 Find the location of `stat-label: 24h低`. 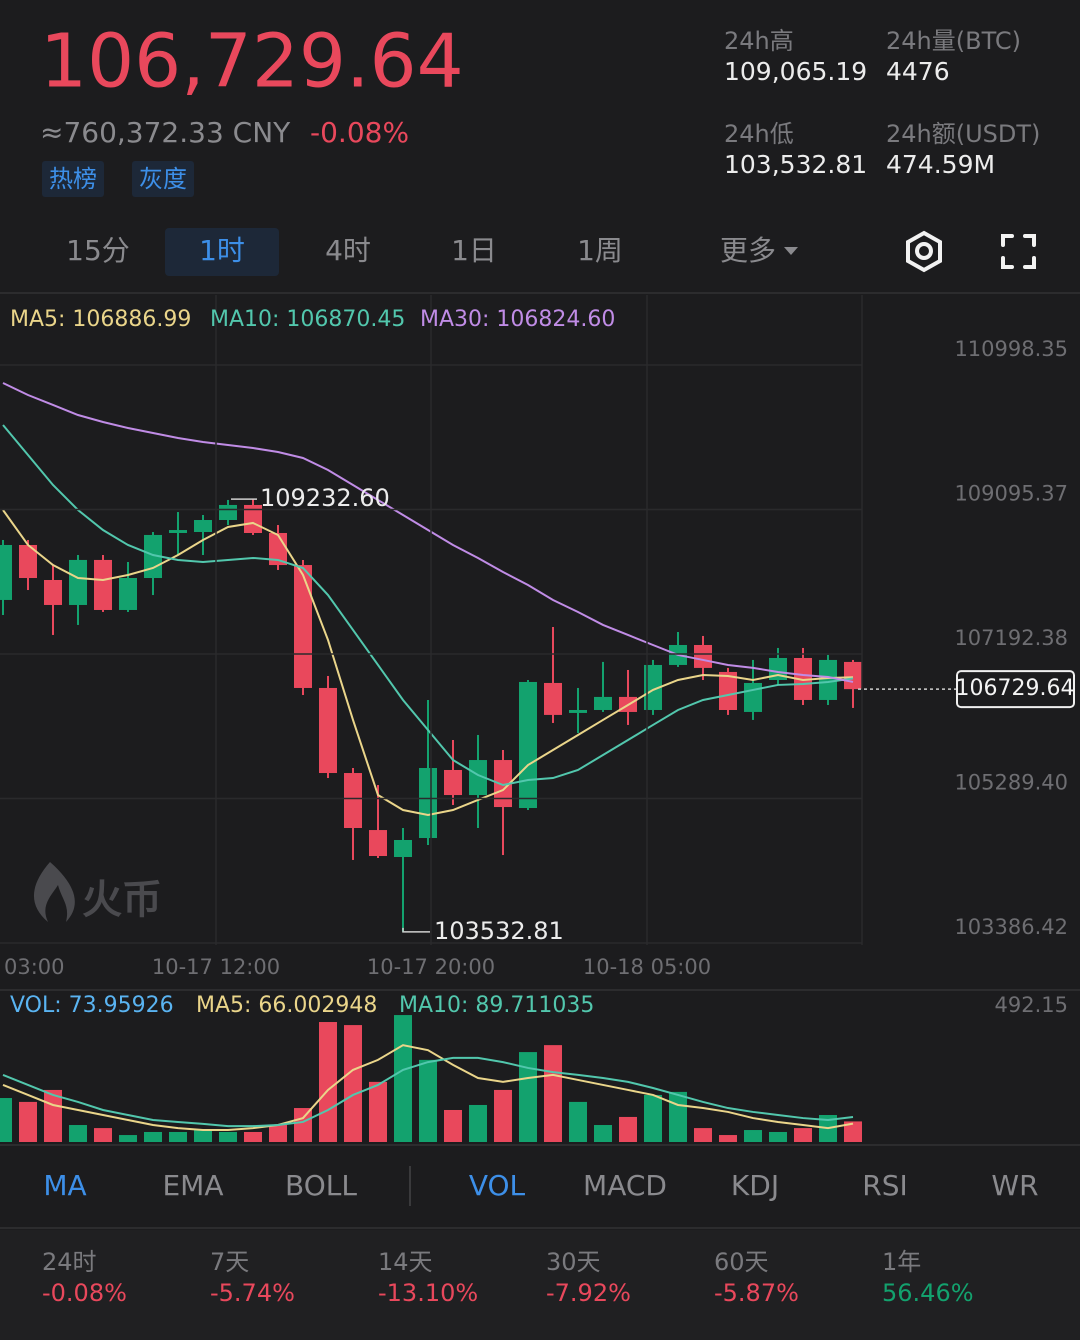

stat-label: 24h低 is located at coordinates (759, 134).